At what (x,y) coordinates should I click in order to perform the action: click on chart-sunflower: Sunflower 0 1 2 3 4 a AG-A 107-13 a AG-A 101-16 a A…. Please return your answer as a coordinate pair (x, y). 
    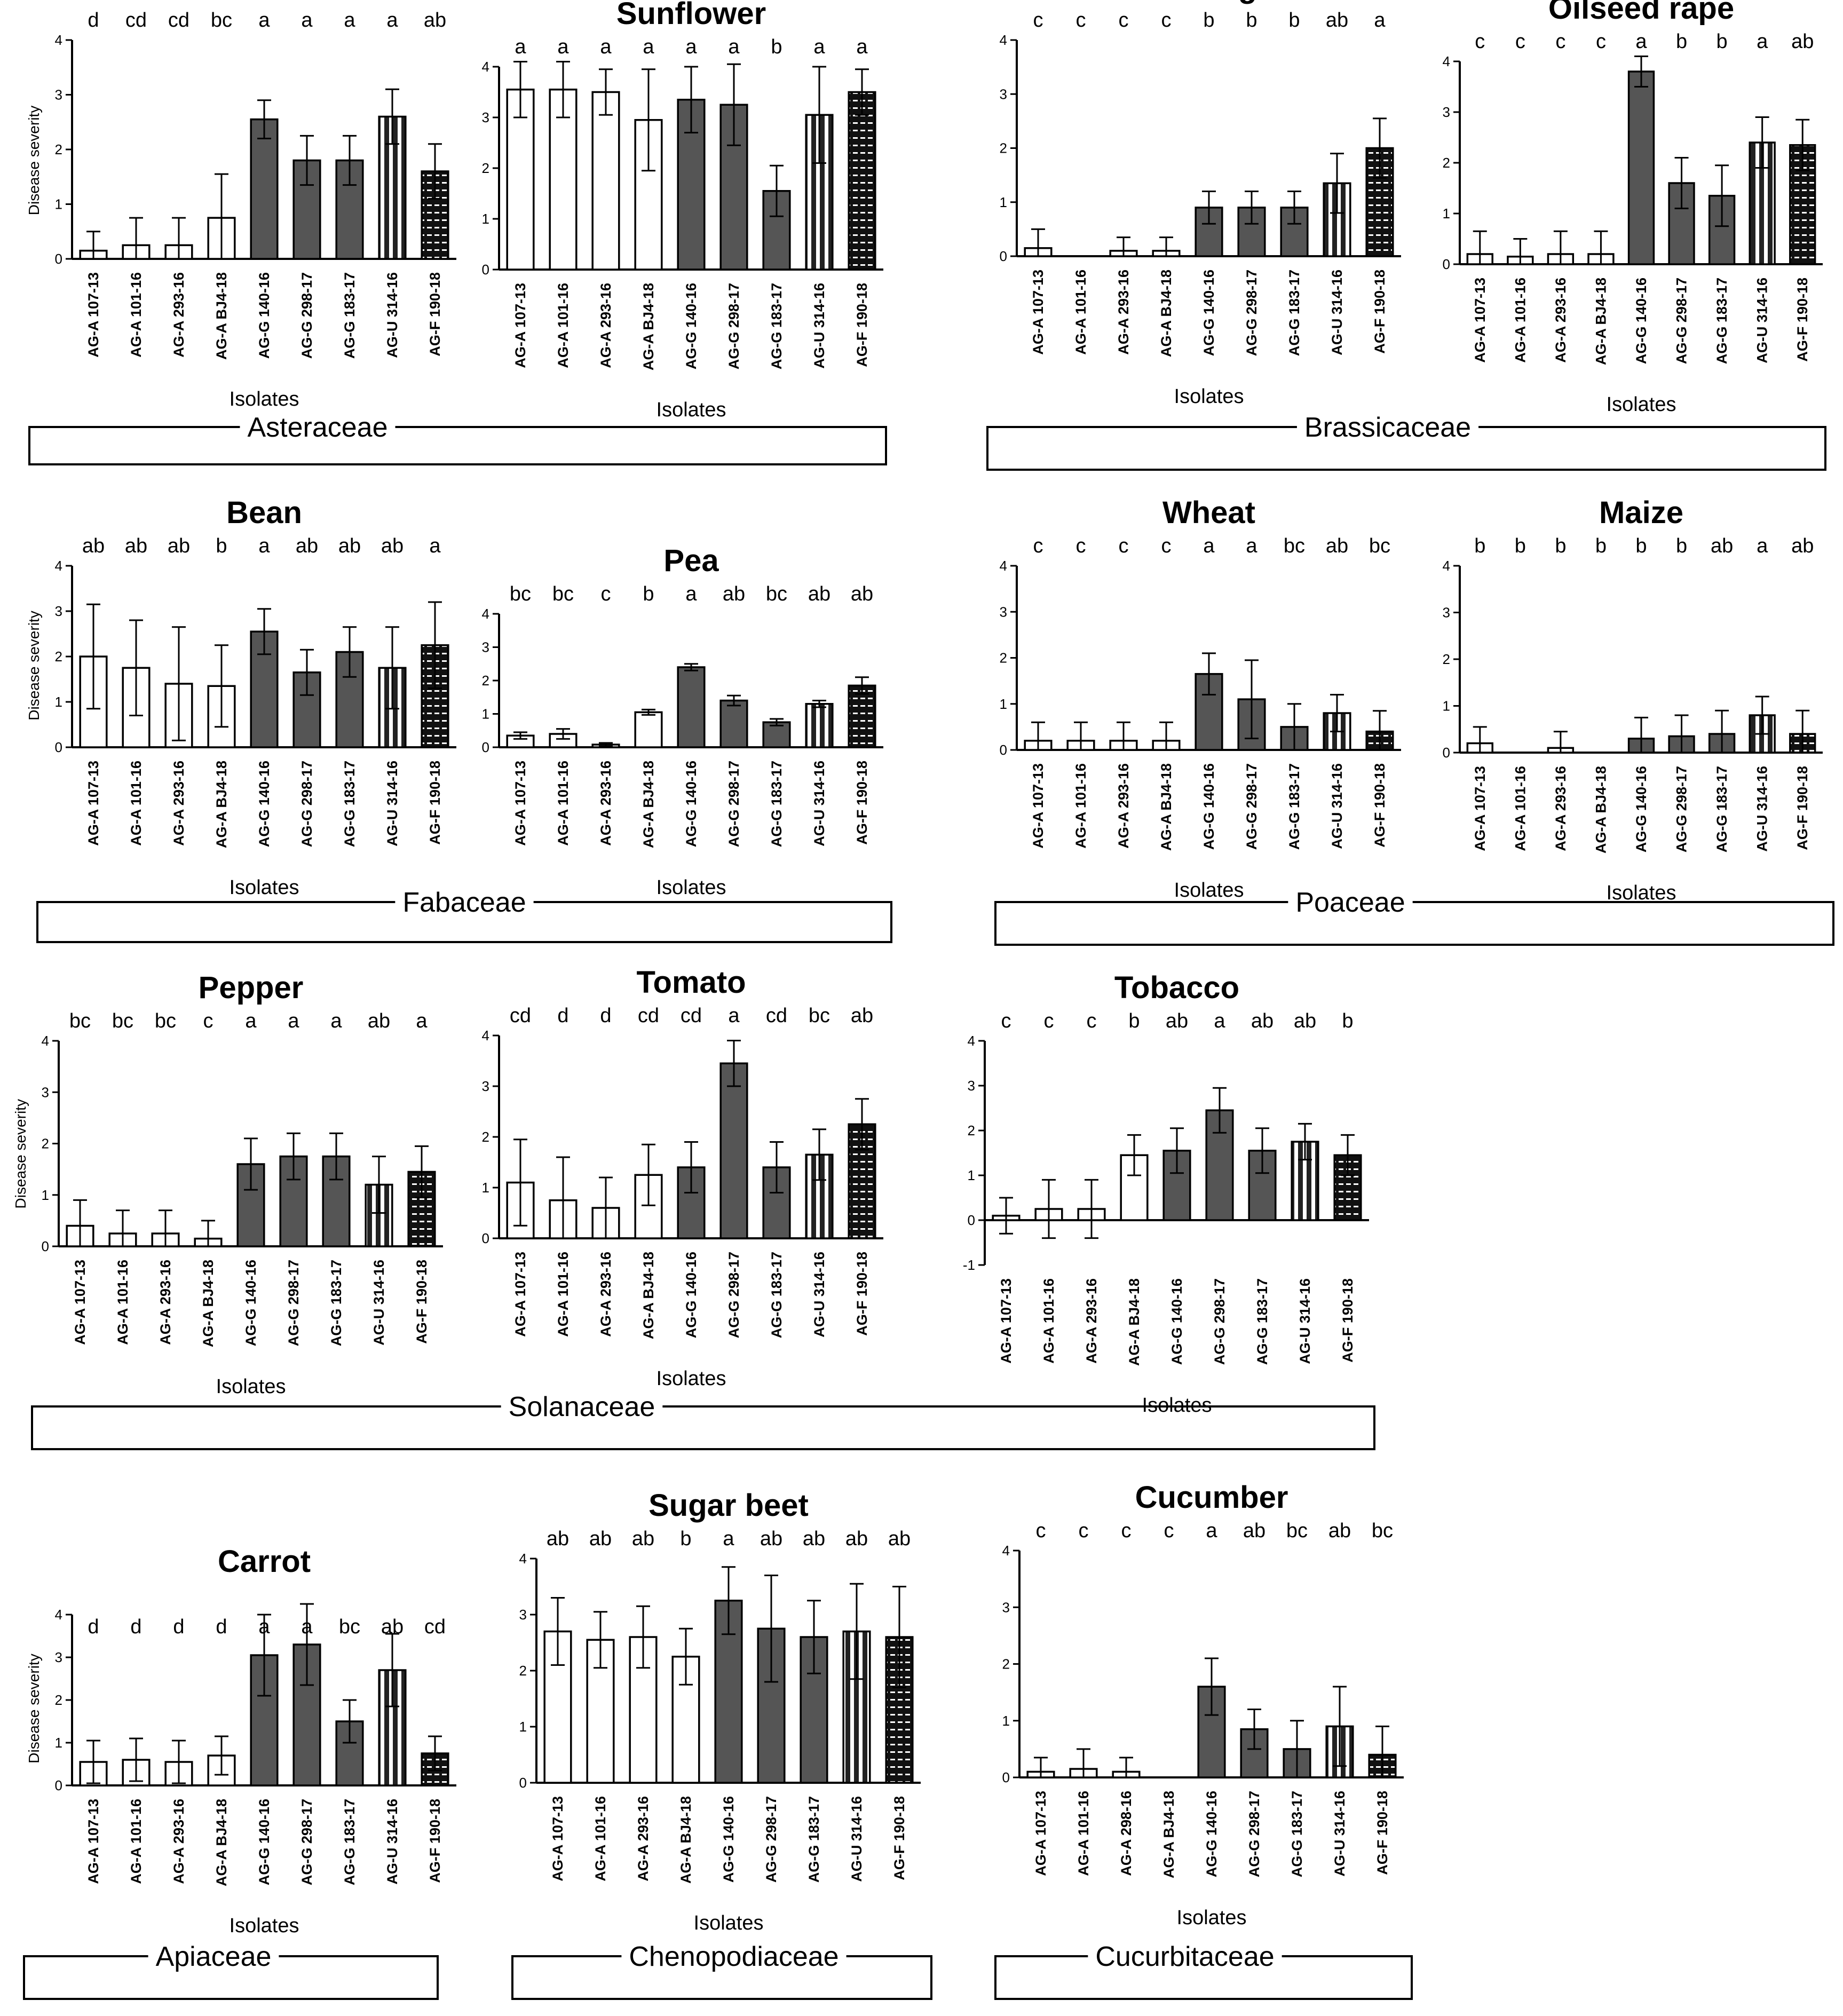
    Looking at the image, I should click on (682, 210).